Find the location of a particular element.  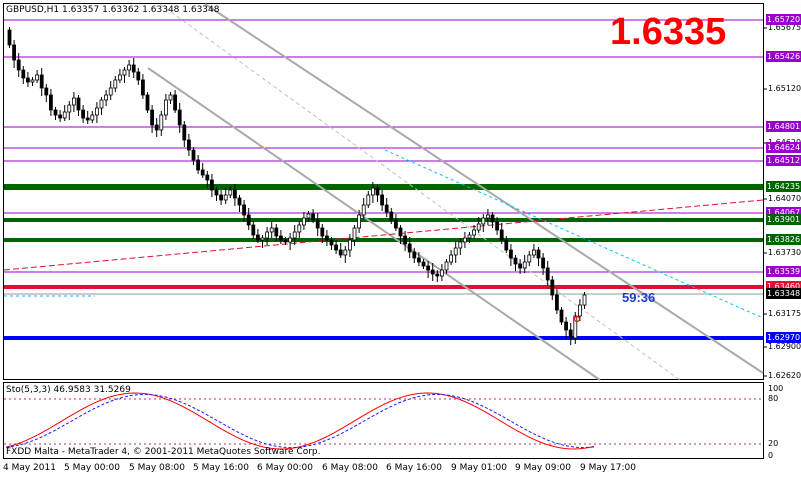

price-label: 1.63901 is located at coordinates (783, 219).